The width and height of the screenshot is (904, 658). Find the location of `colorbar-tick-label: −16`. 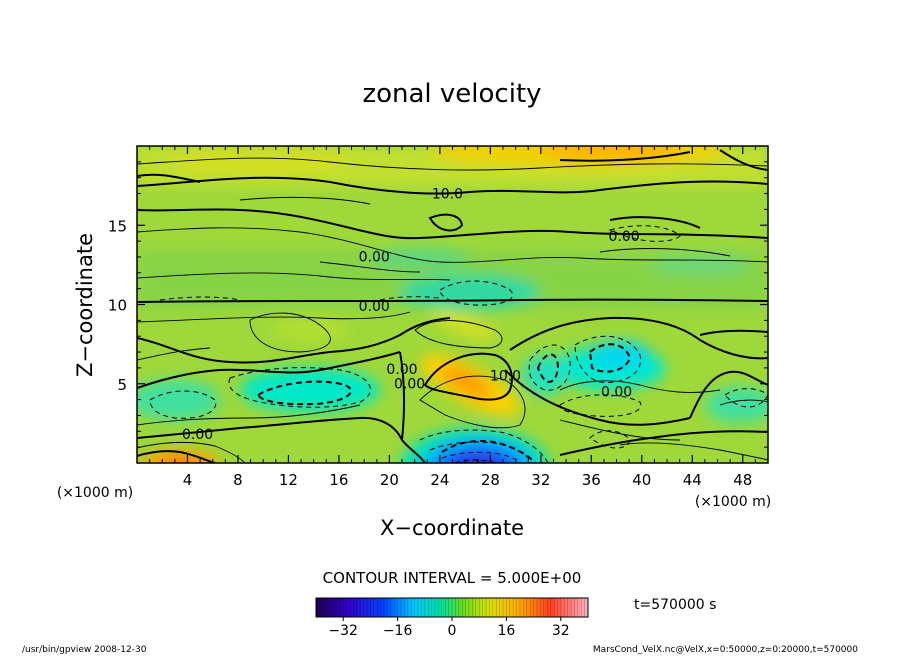

colorbar-tick-label: −16 is located at coordinates (398, 631).